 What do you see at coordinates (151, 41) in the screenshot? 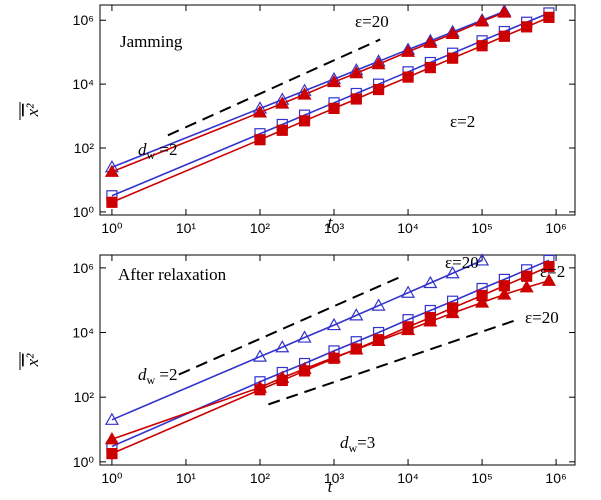
I see `annotation-text: Jamming` at bounding box center [151, 41].